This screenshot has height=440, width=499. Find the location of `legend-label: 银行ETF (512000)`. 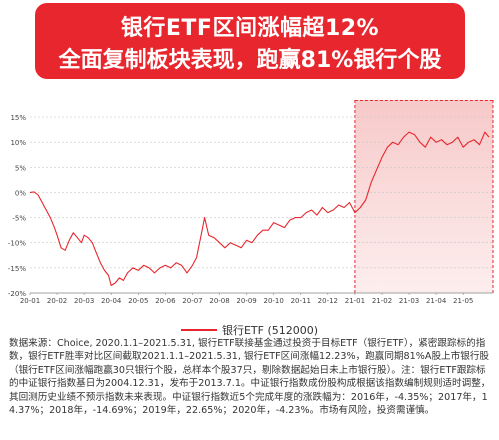

legend-label: 银行ETF (512000) is located at coordinates (270, 330).